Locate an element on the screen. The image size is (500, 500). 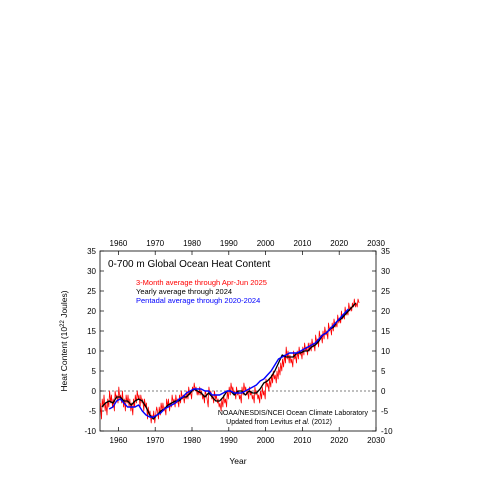
x-tick-label-bottom: 1960 is located at coordinates (119, 440).